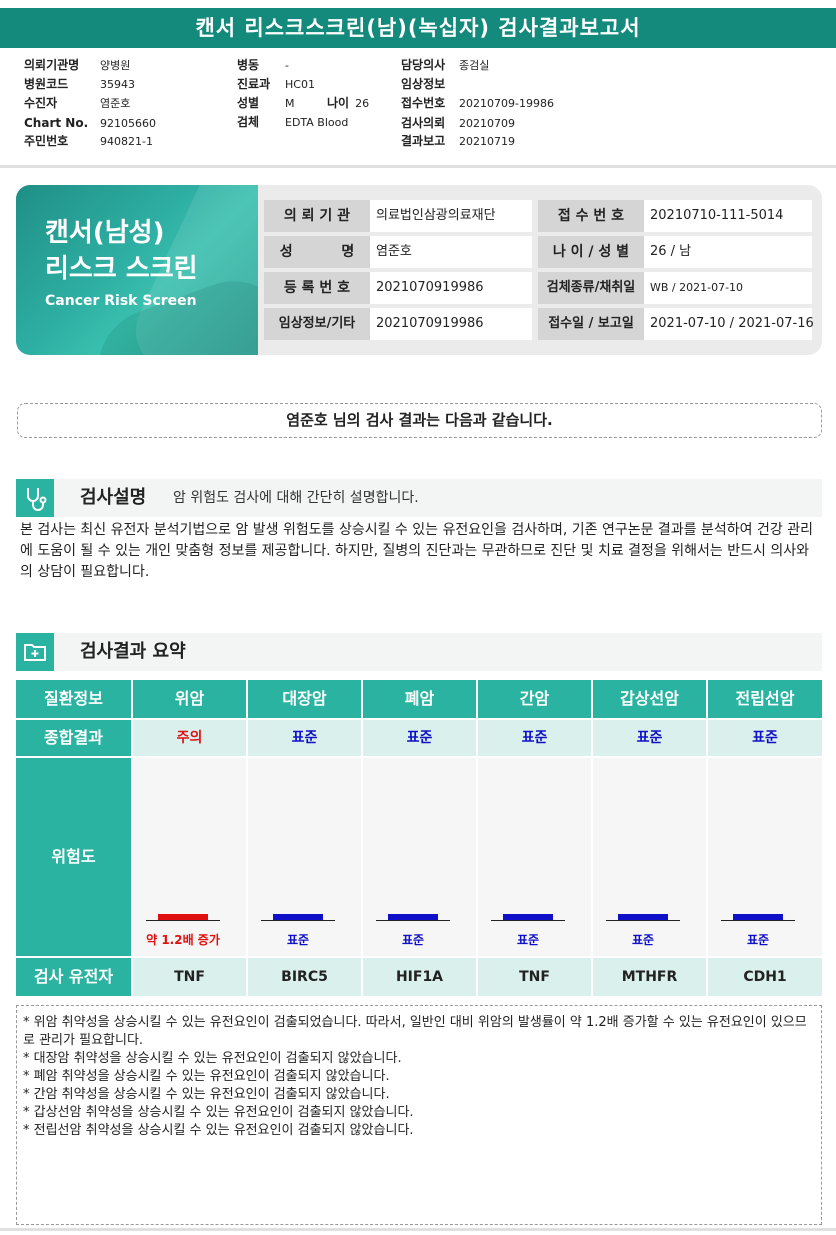 The height and width of the screenshot is (1235, 836). I want to click on card-value-specimen: WB / 2021-07-10, so click(728, 288).